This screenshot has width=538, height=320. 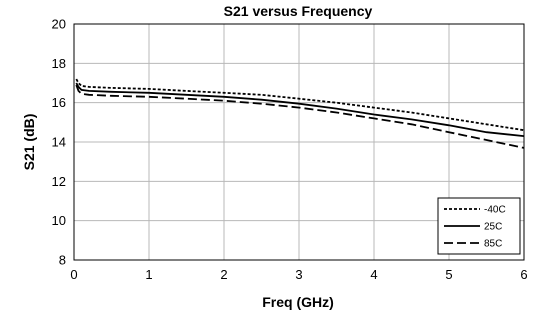 I want to click on y-tick-label: 14, so click(x=59, y=142).